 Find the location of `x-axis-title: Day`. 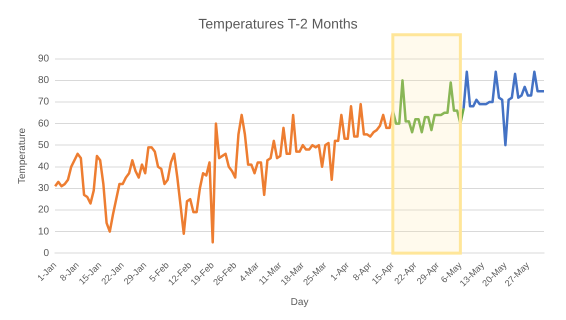

x-axis-title: Day is located at coordinates (299, 302).